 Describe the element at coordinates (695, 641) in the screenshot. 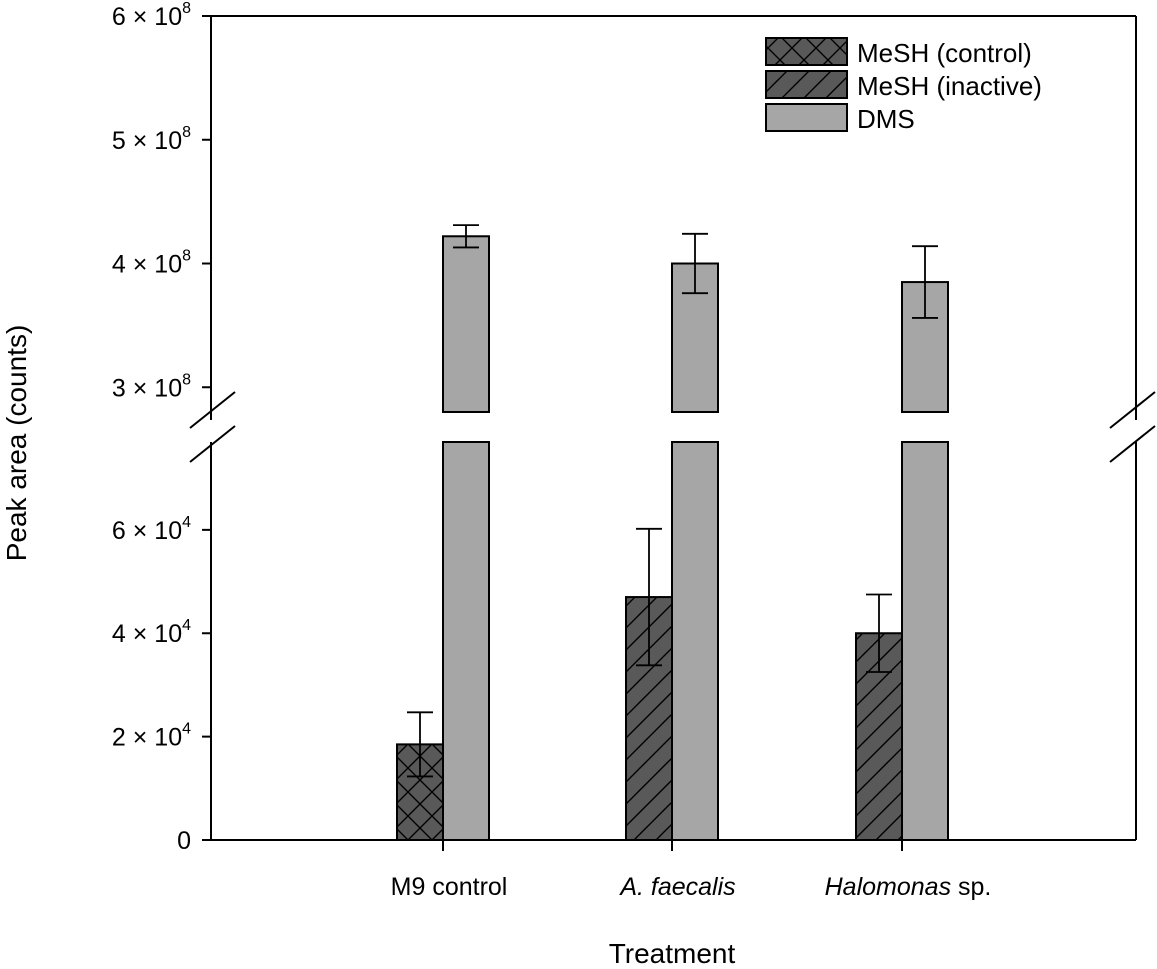

I see `bar-dms-1-lower` at that location.